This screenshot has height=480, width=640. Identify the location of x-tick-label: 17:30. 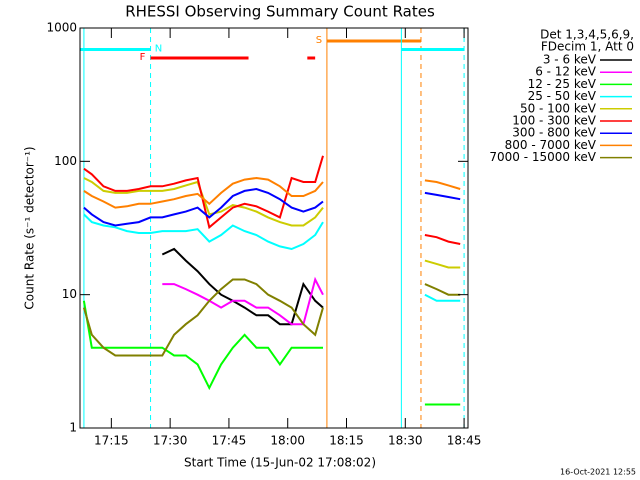
(170, 441).